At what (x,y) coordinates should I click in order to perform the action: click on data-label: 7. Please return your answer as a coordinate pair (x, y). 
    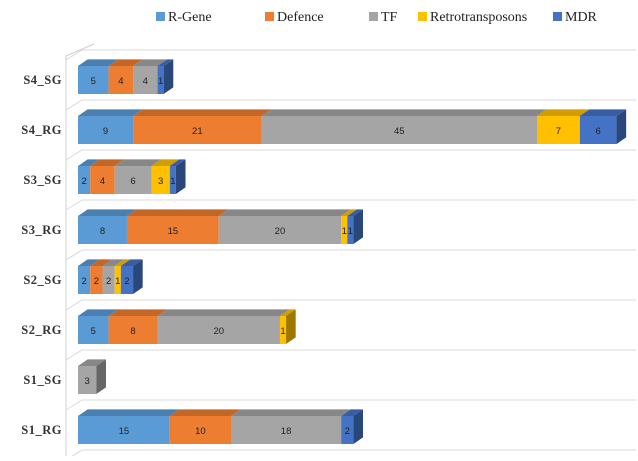
    Looking at the image, I should click on (558, 131).